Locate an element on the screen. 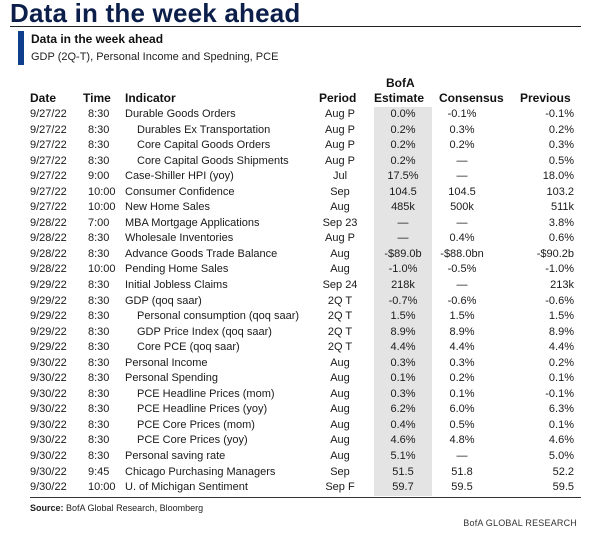 The height and width of the screenshot is (537, 589). exhibit-title: Data in the week ahead is located at coordinates (97, 39).